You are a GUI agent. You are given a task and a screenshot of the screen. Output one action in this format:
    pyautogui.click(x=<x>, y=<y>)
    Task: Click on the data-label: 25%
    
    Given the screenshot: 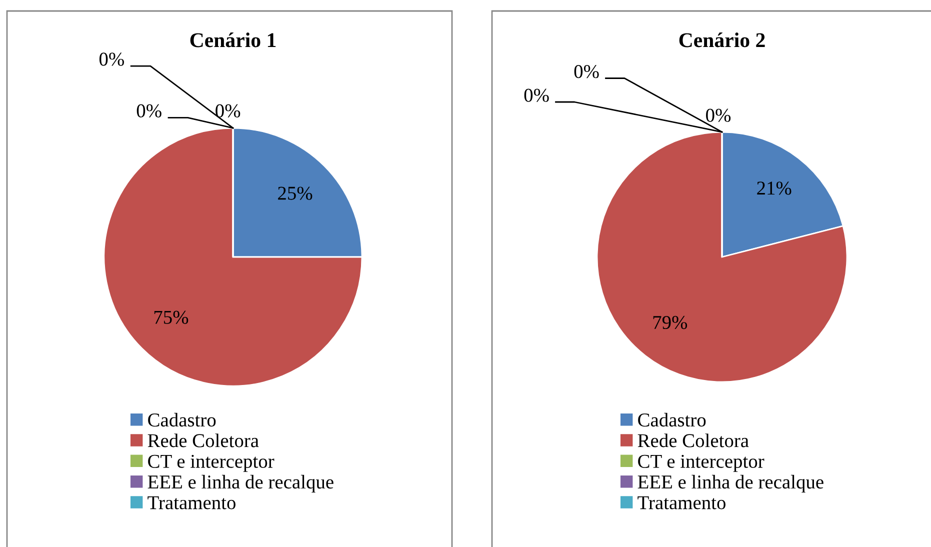 What is the action you would take?
    pyautogui.click(x=295, y=193)
    